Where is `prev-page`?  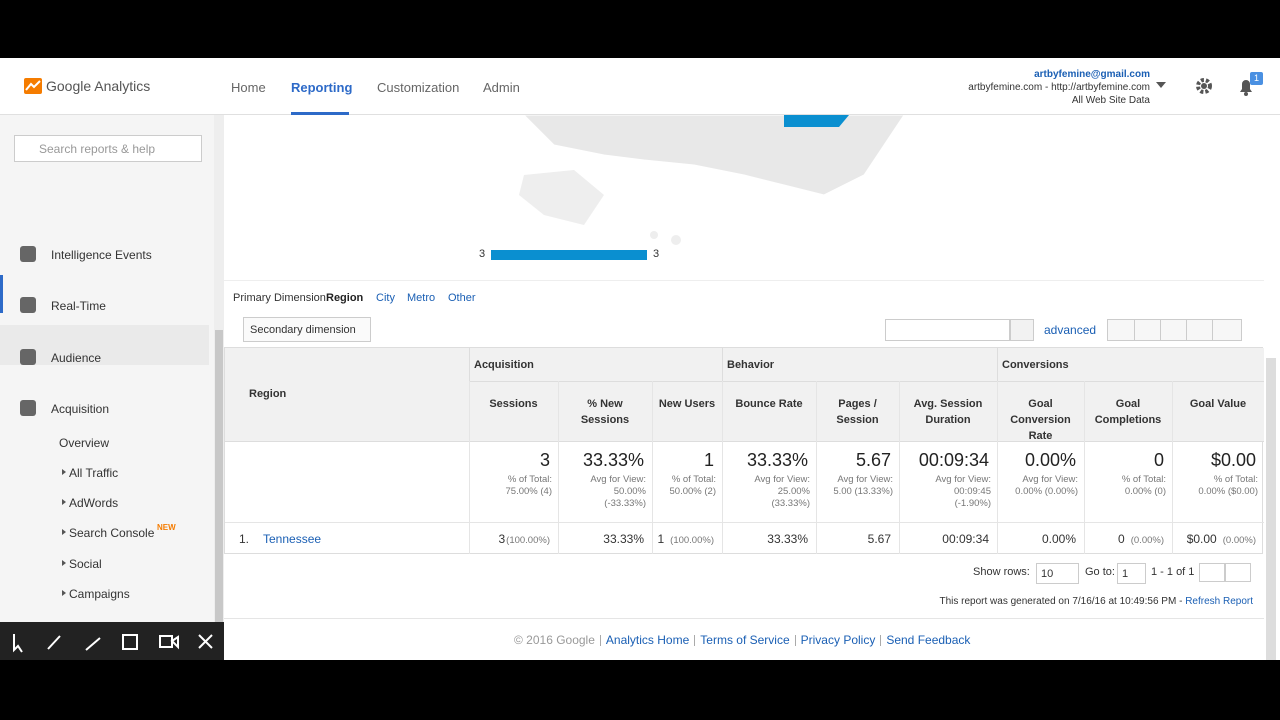
prev-page is located at coordinates (1212, 572).